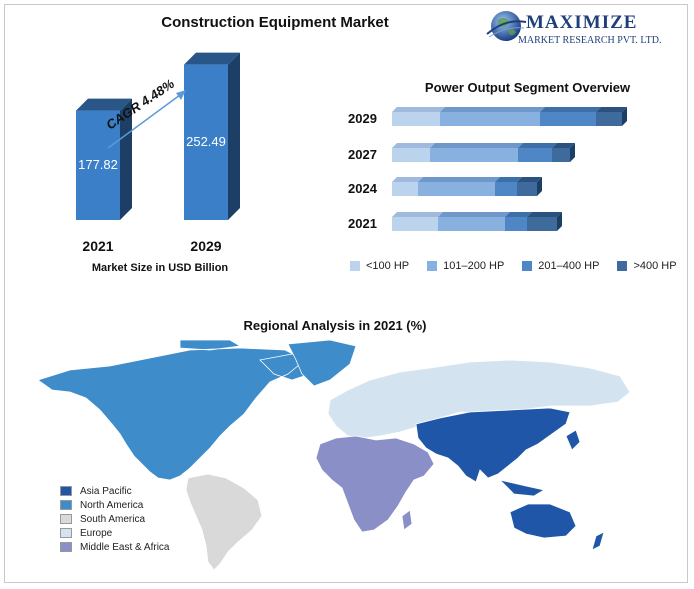 The image size is (694, 589). I want to click on company-logo: MAXIMIZE MARKET RESEARCH PVT. LTD., so click(584, 28).